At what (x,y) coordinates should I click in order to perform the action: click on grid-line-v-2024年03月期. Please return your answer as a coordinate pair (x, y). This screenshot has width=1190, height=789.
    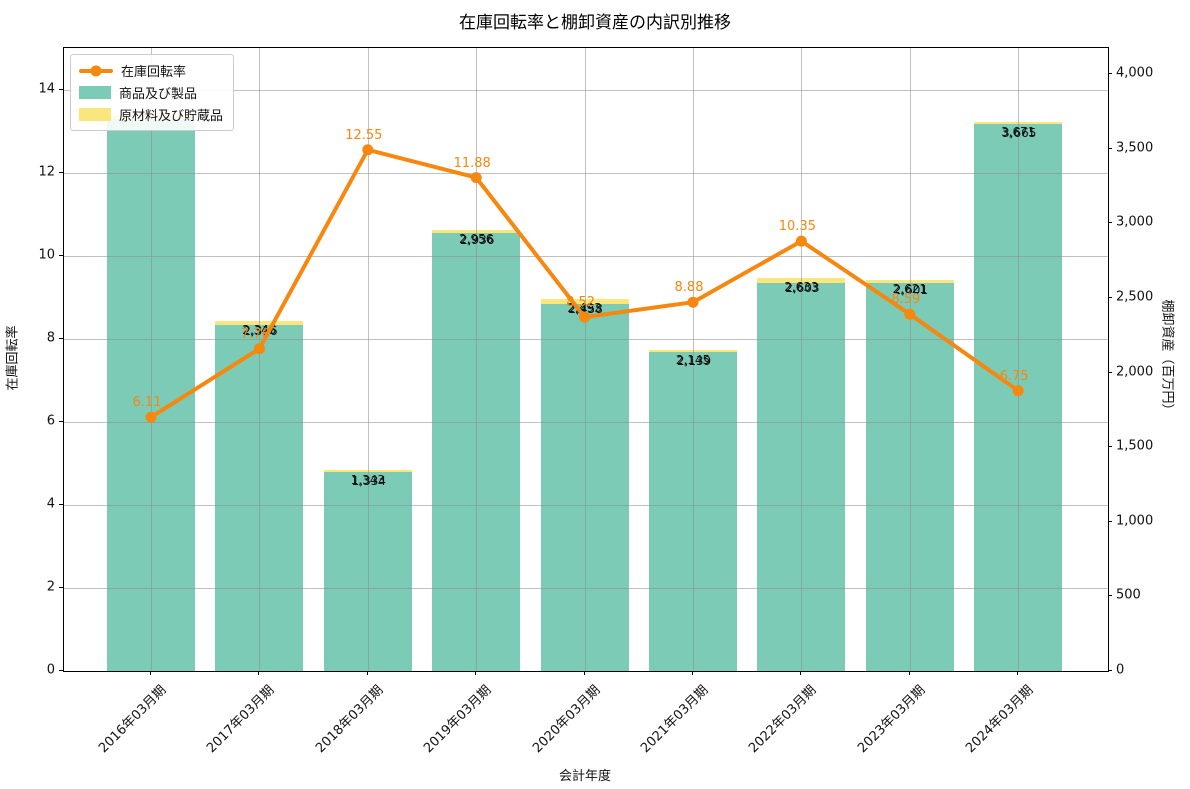
    Looking at the image, I should click on (1019, 359).